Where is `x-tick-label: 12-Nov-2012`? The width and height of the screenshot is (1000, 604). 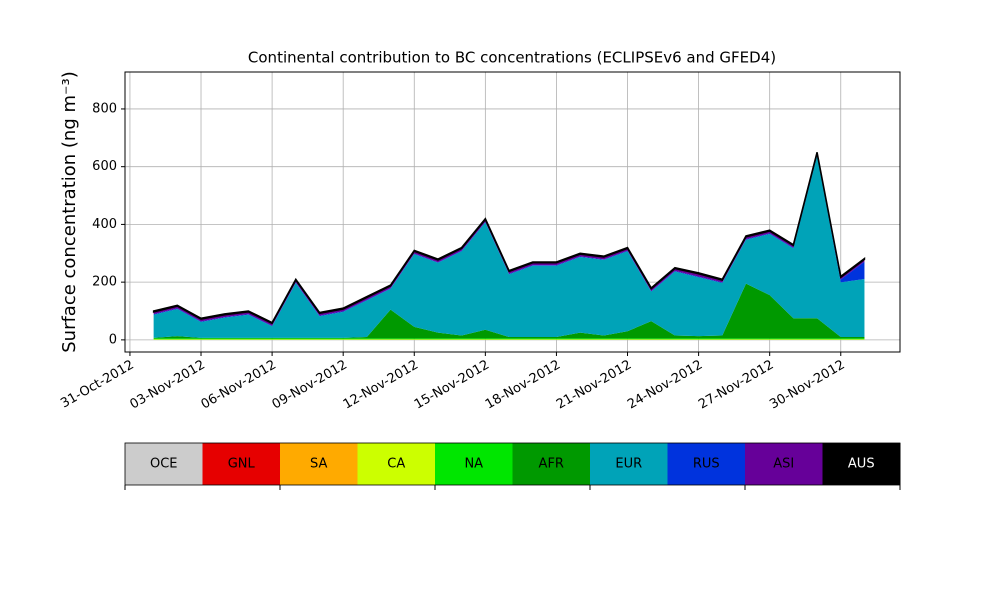
x-tick-label: 12-Nov-2012 is located at coordinates (381, 385).